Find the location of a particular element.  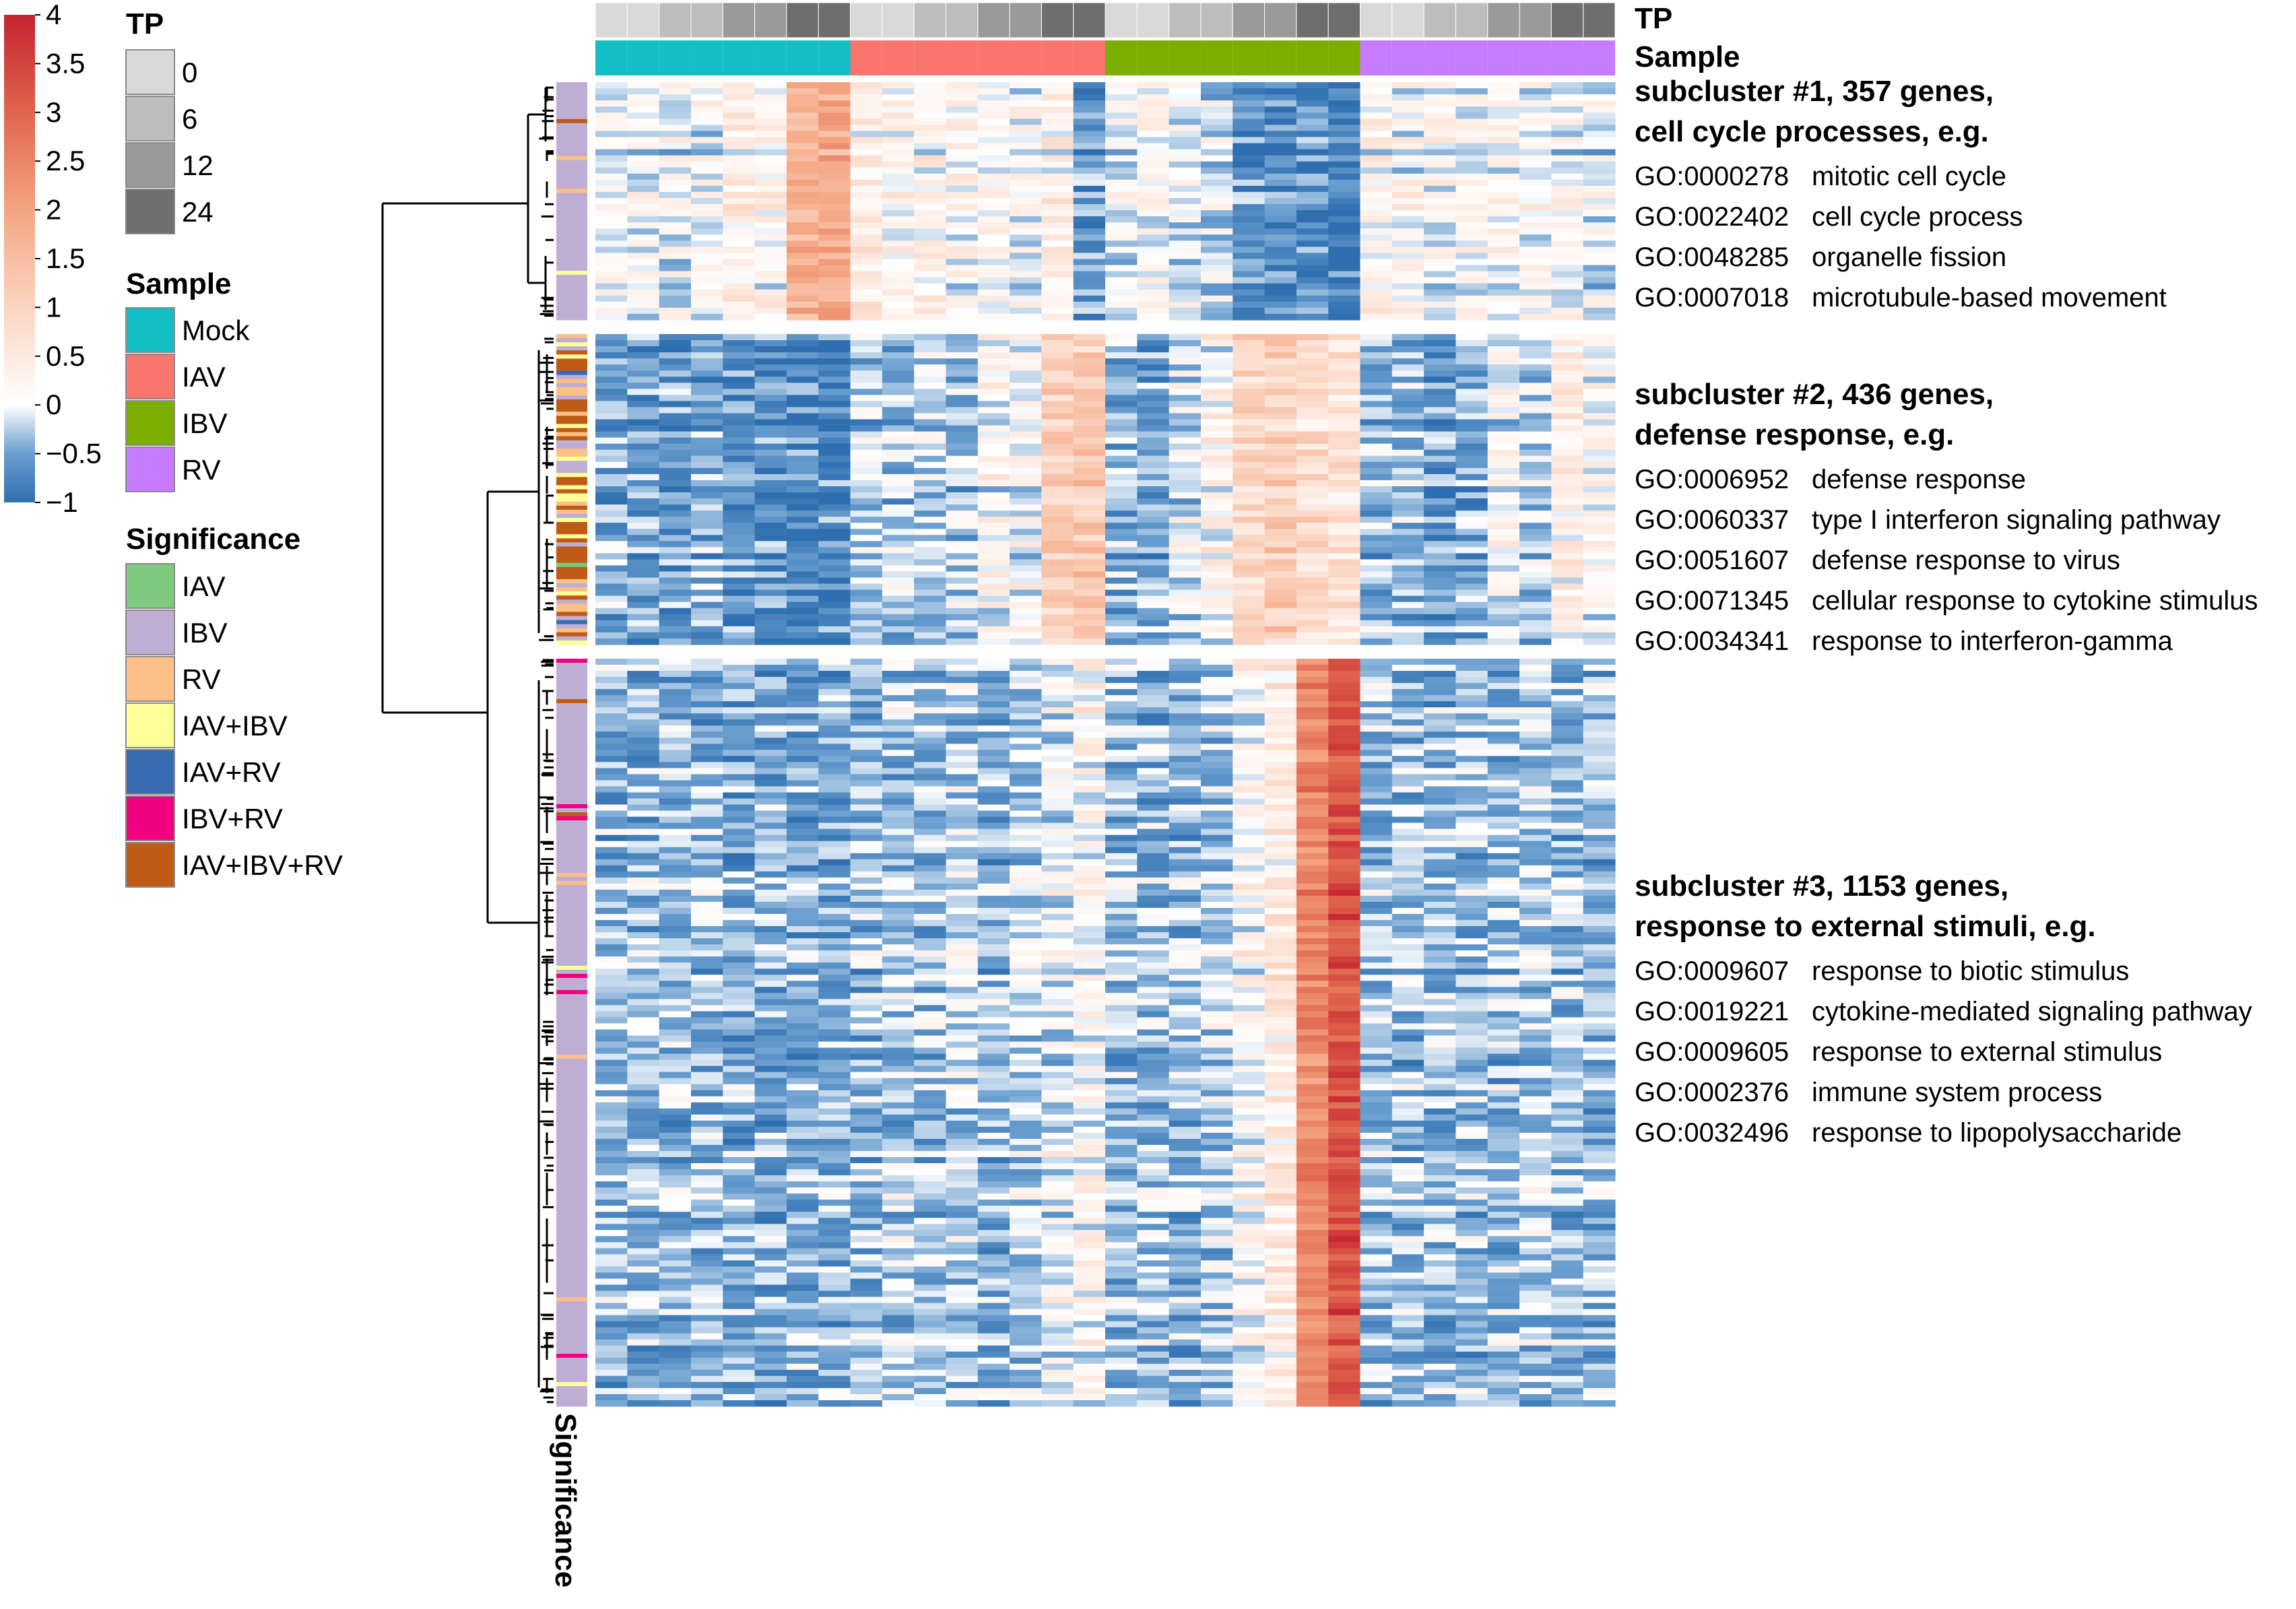

tp-legend-swatch is located at coordinates (150, 72).